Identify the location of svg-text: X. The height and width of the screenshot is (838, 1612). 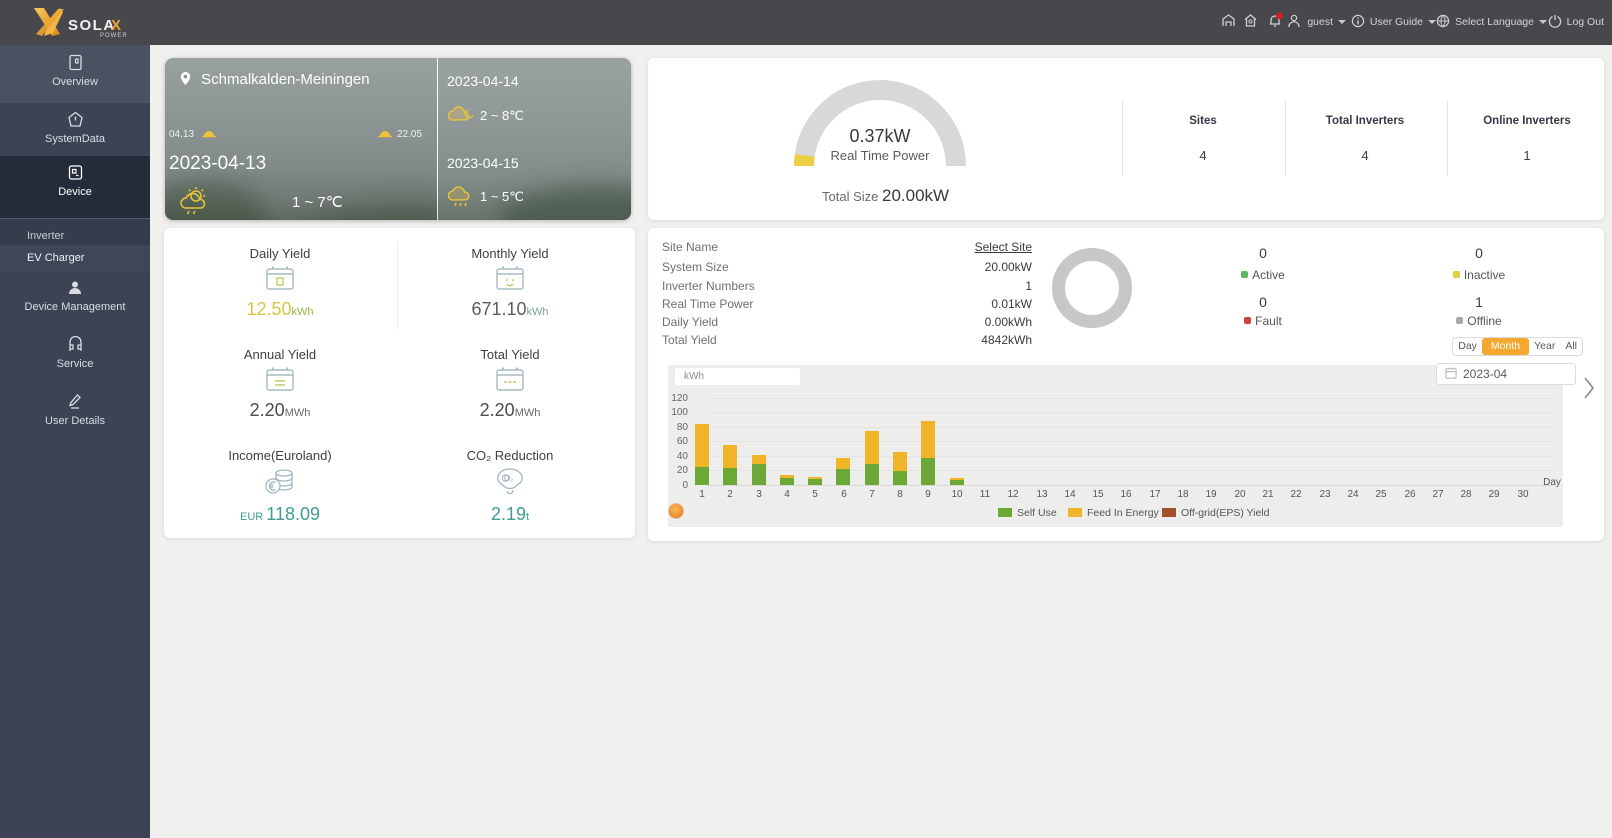
(116, 25).